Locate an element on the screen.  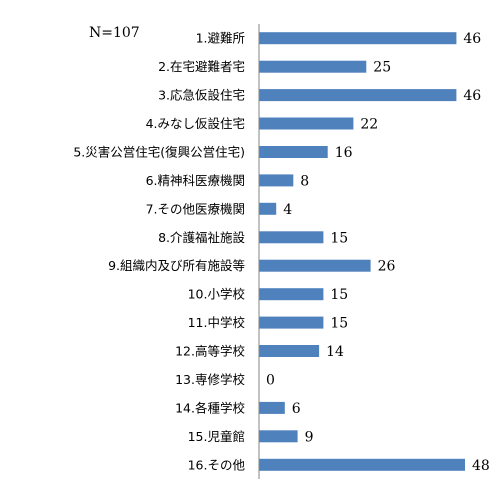
category-label-14: 14.各種学校 is located at coordinates (210, 407).